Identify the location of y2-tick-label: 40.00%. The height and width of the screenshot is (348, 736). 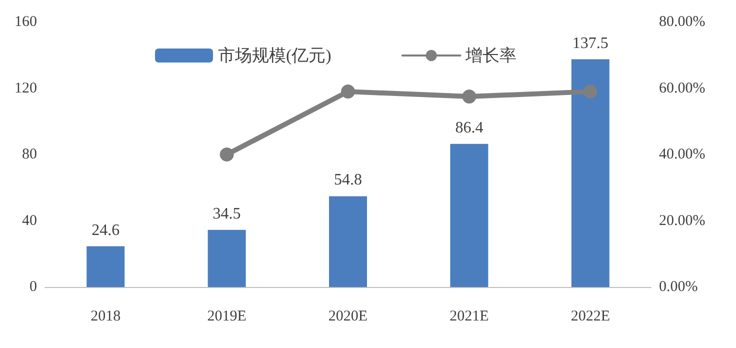
(682, 154).